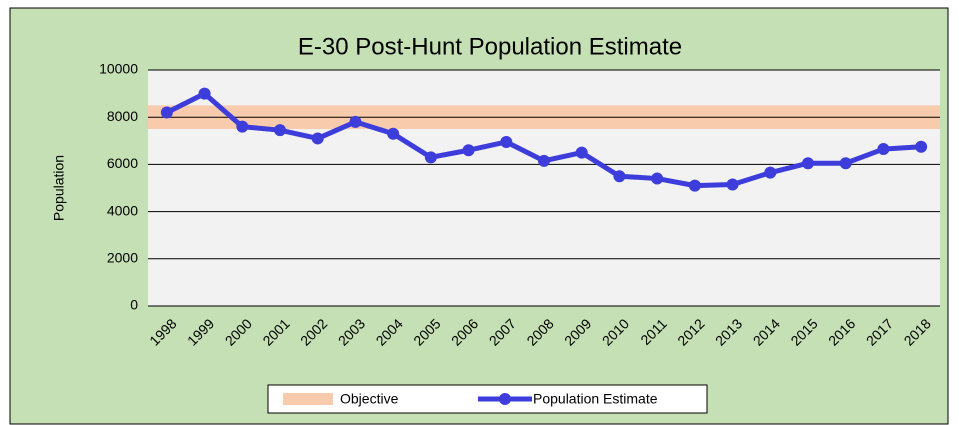 This screenshot has width=959, height=425. I want to click on y-tick-label: 0, so click(134, 305).